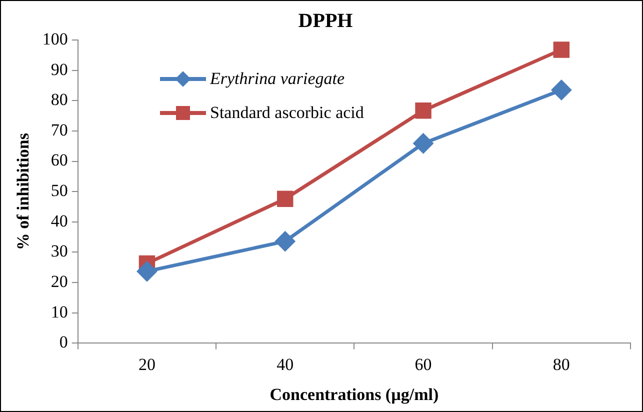 The image size is (643, 412). I want to click on y-tick-label: 0, so click(63, 342).